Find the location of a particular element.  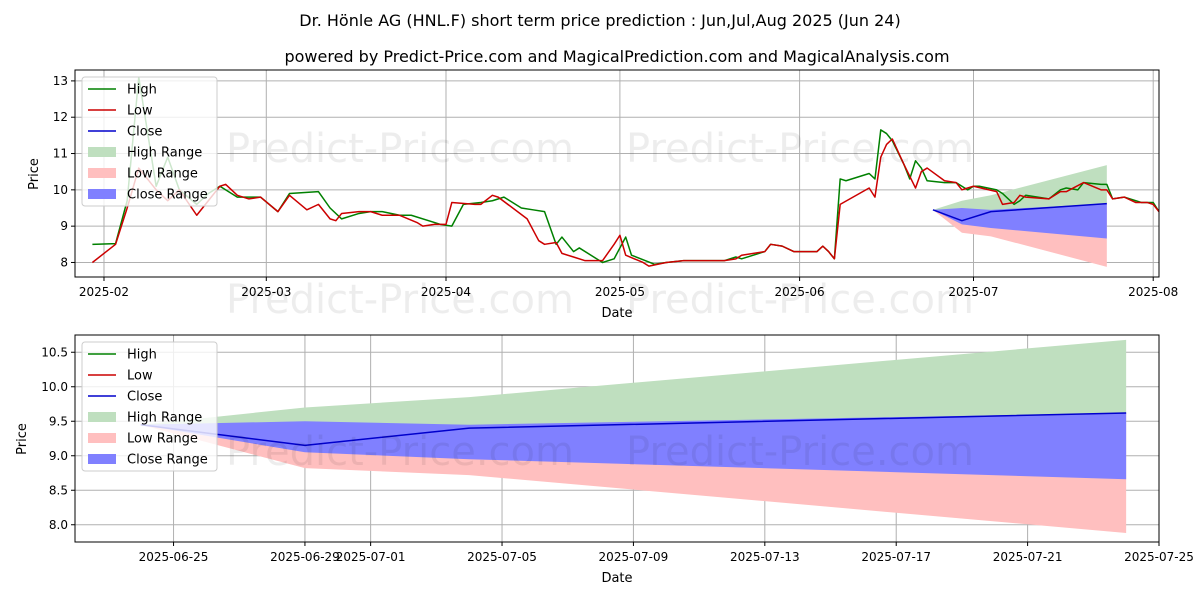

y-tick-label: 9 is located at coordinates (64, 226).